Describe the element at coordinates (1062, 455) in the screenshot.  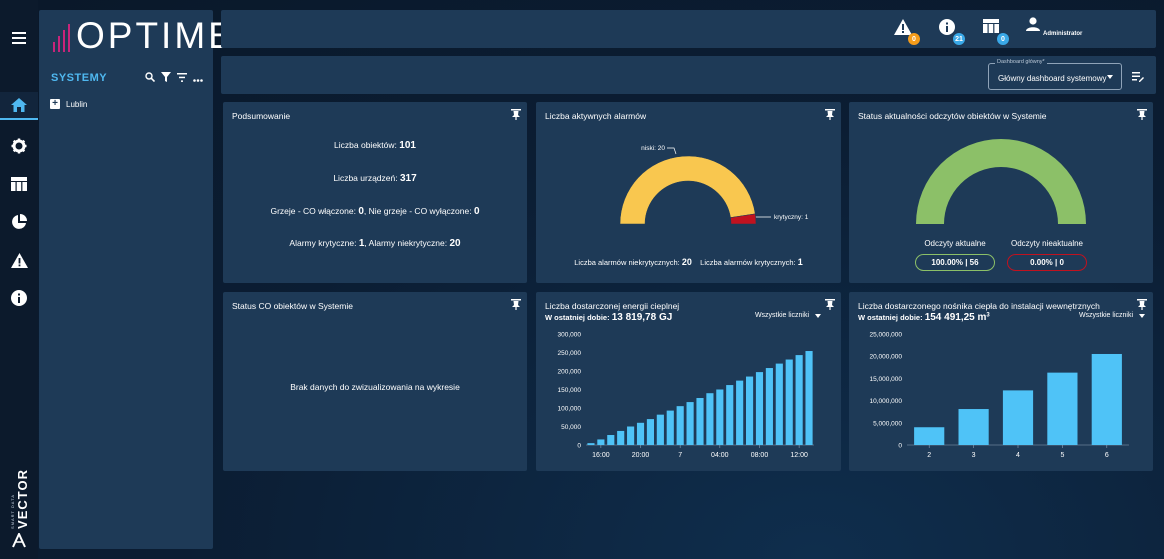
I see `x-tick-label: 5` at that location.